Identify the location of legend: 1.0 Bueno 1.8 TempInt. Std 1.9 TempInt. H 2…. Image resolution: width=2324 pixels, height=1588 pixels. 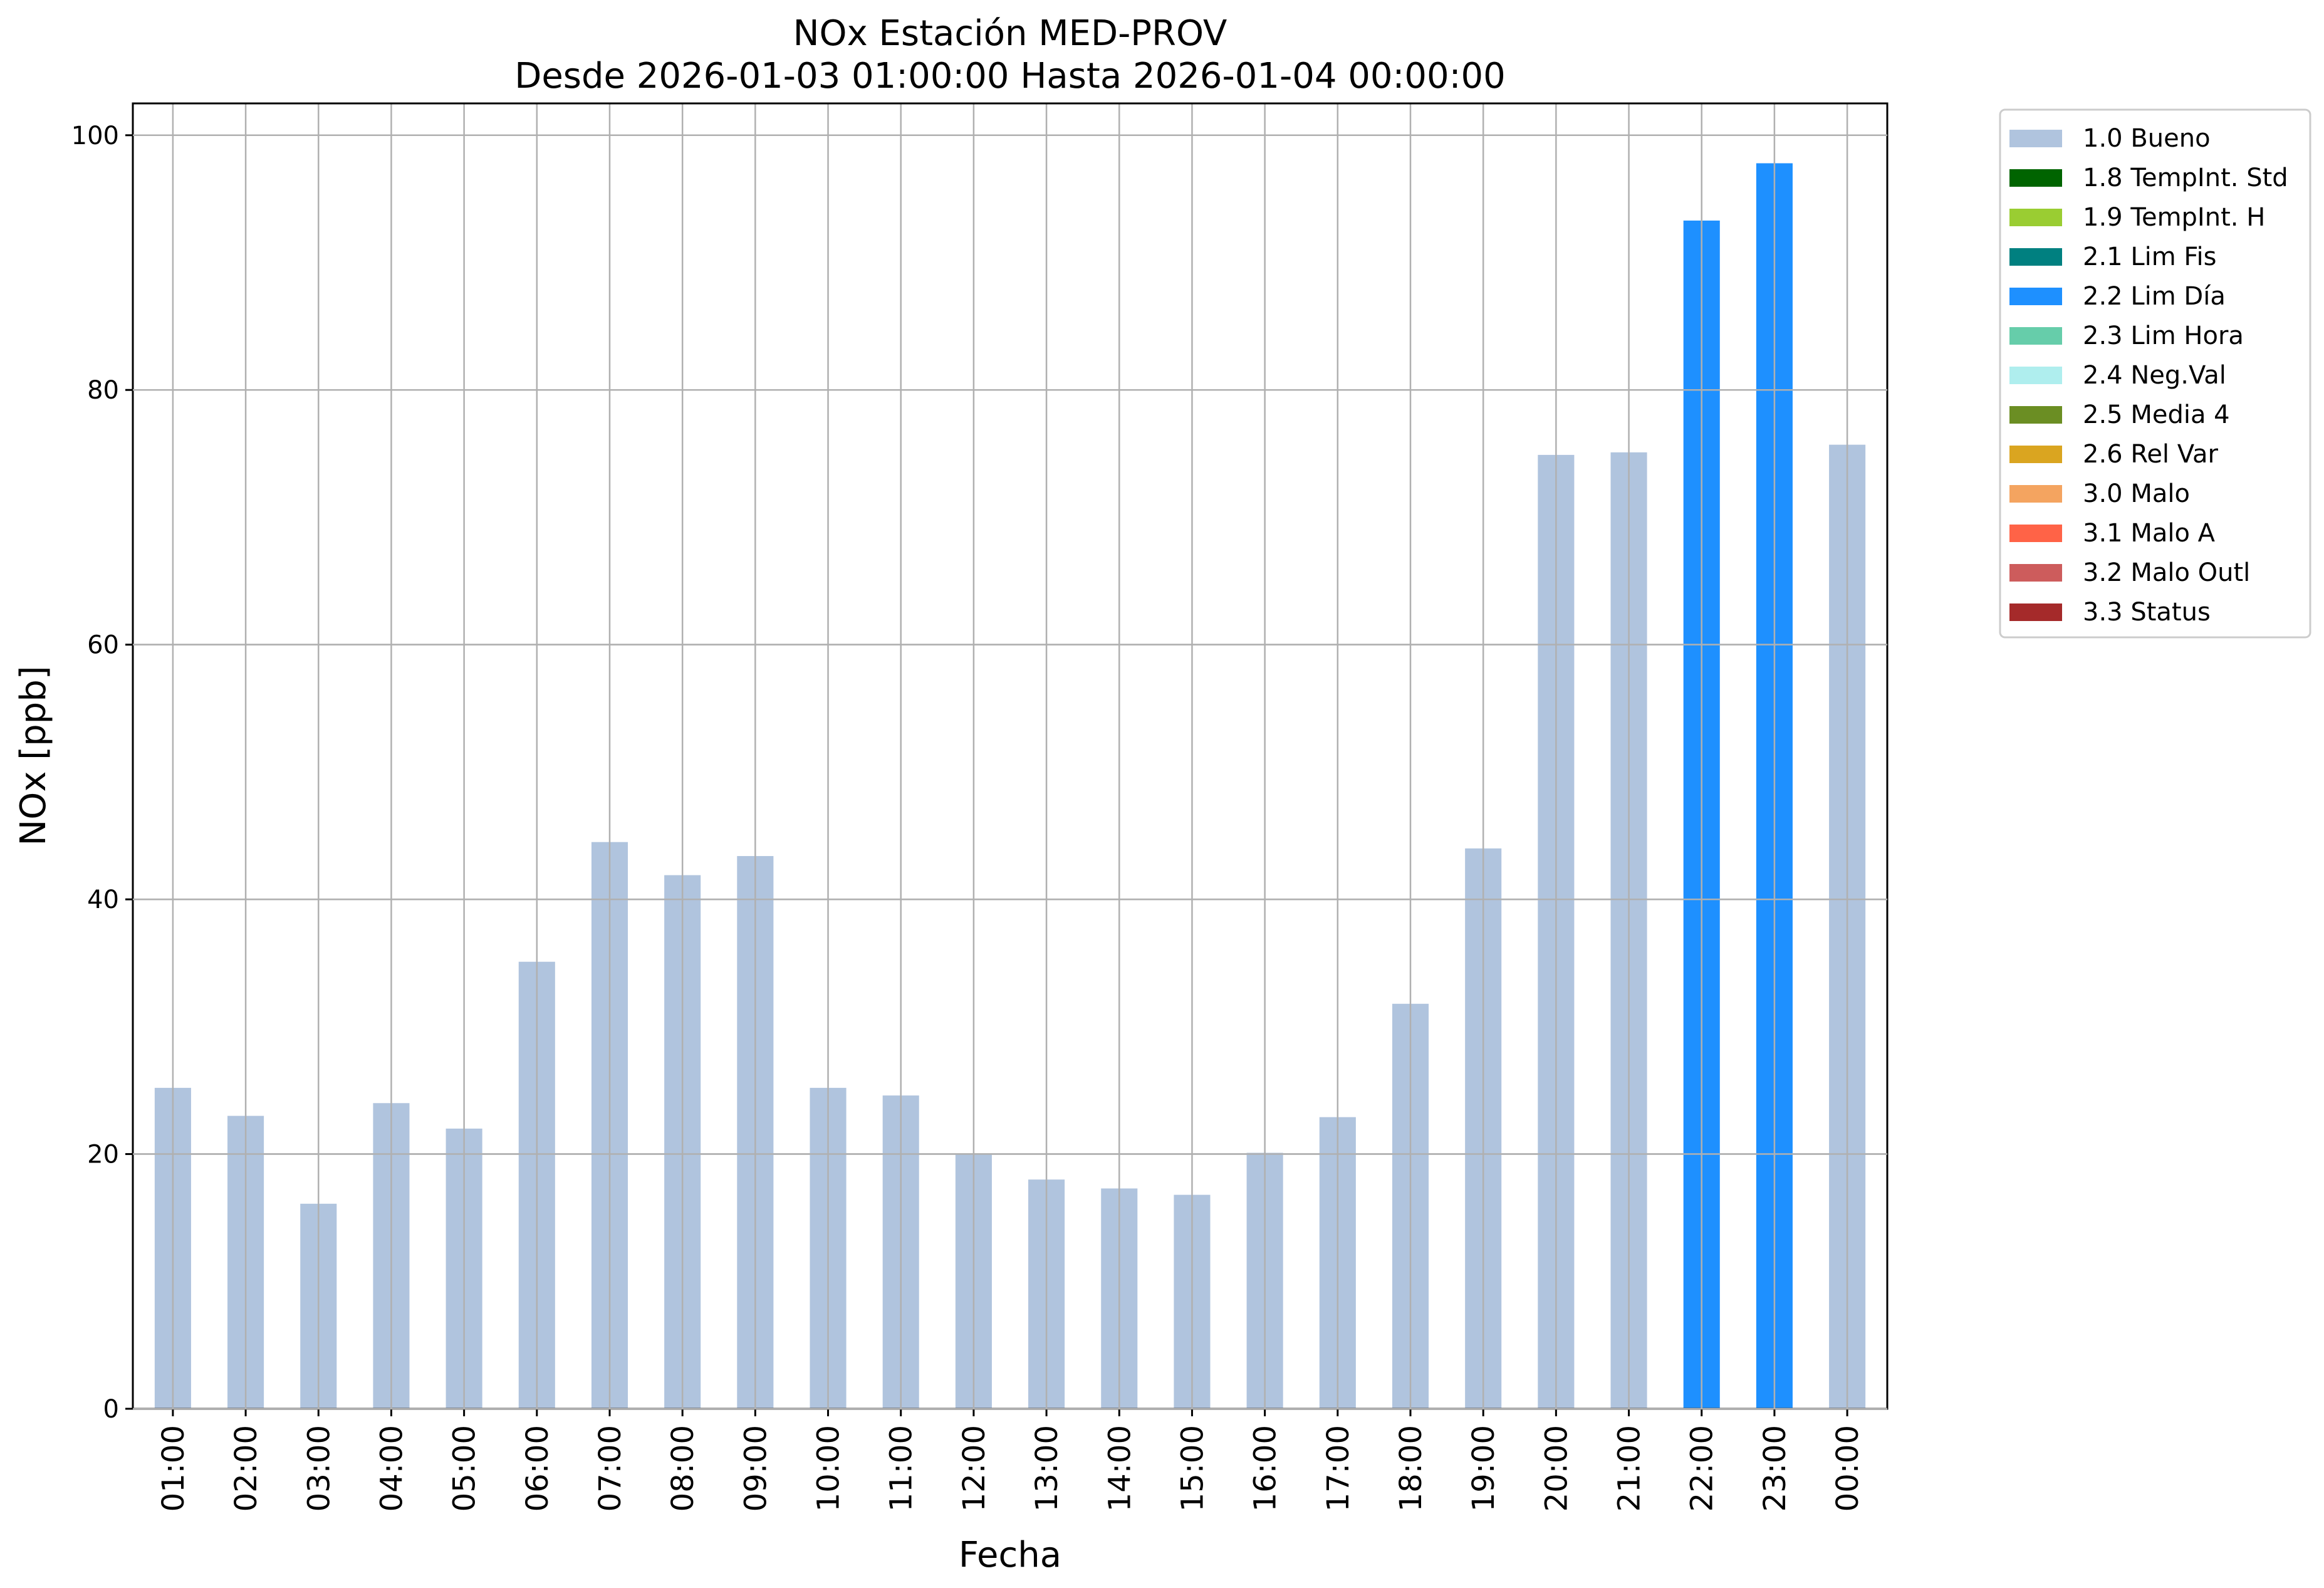
(2155, 374).